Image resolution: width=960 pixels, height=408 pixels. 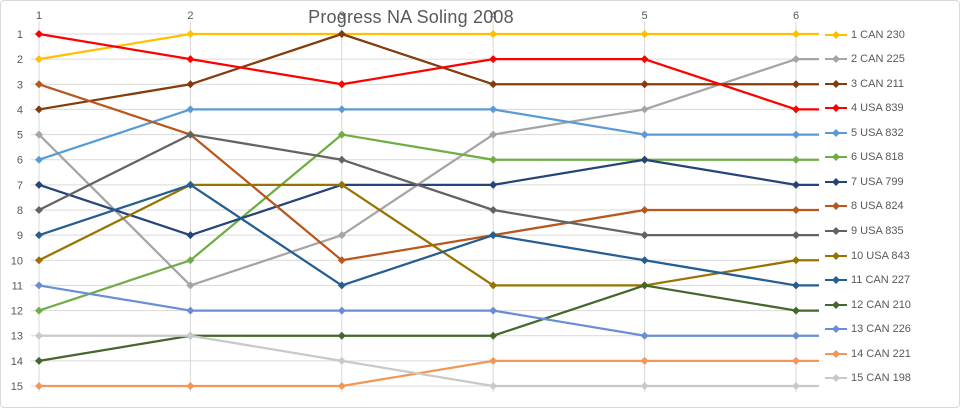 What do you see at coordinates (877, 132) in the screenshot?
I see `legend-label: 5 USA 832` at bounding box center [877, 132].